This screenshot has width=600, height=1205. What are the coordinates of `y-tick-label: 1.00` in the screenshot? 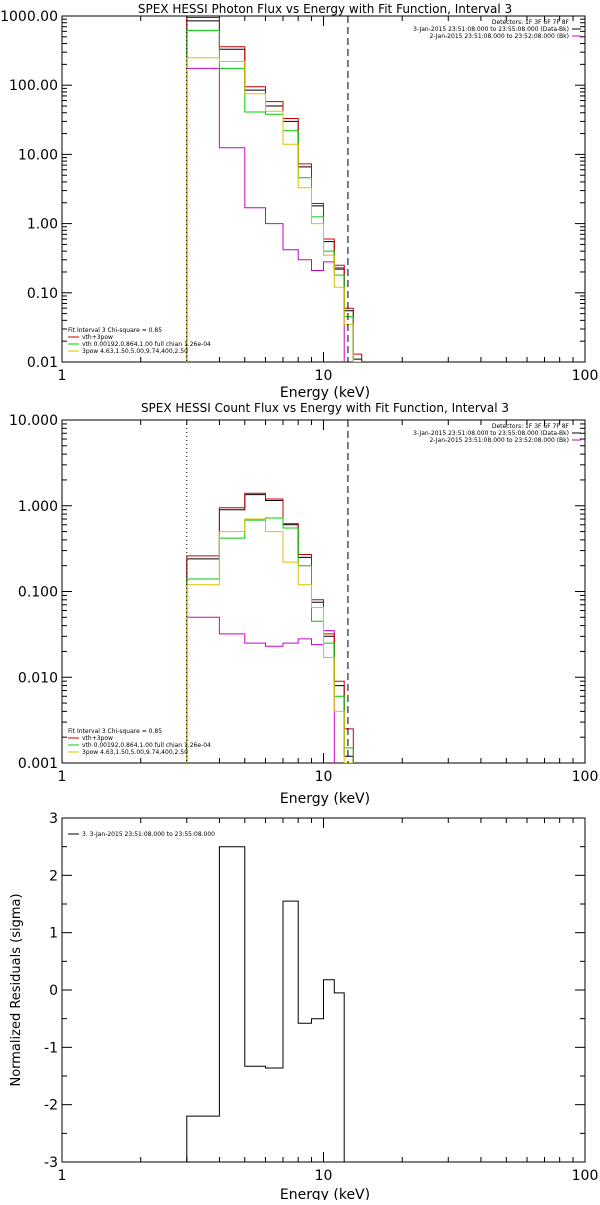 It's located at (42, 225).